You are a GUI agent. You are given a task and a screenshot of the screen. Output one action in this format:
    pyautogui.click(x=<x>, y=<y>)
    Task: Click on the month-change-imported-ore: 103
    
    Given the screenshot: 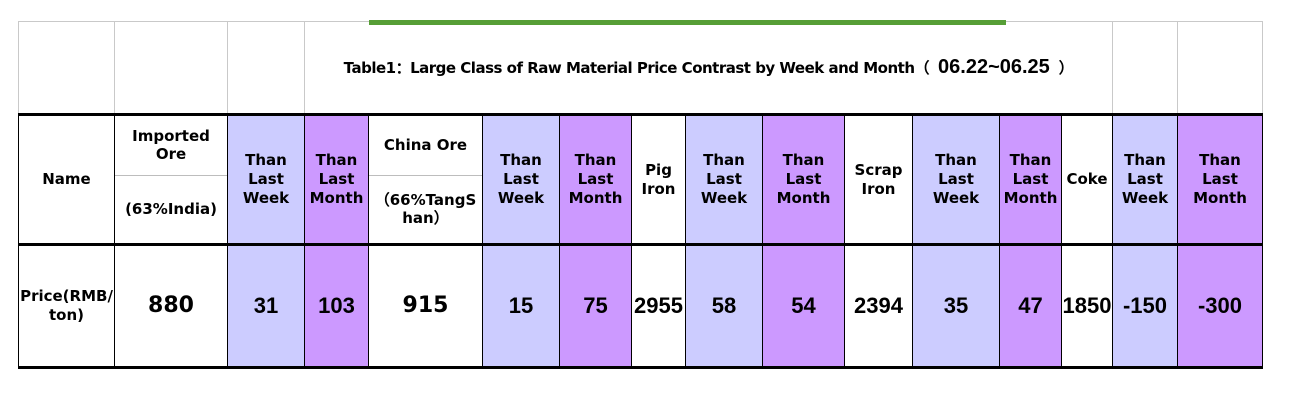 What is the action you would take?
    pyautogui.click(x=337, y=306)
    